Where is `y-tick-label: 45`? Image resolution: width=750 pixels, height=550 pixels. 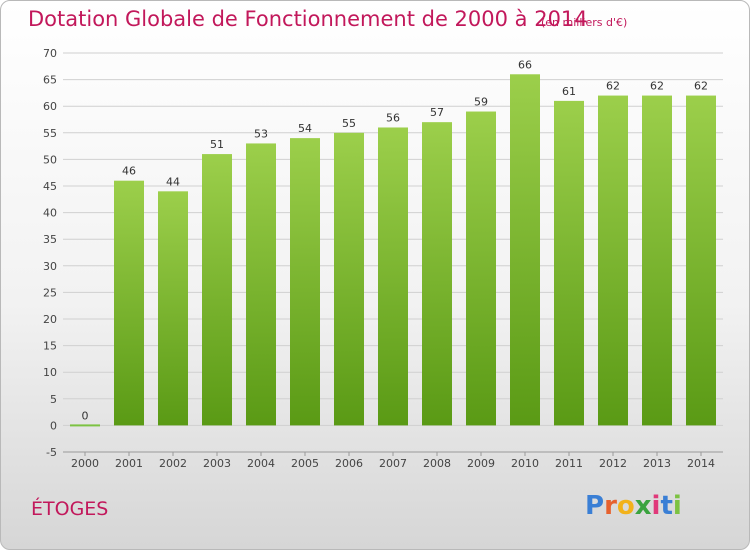
y-tick-label: 45 is located at coordinates (50, 186).